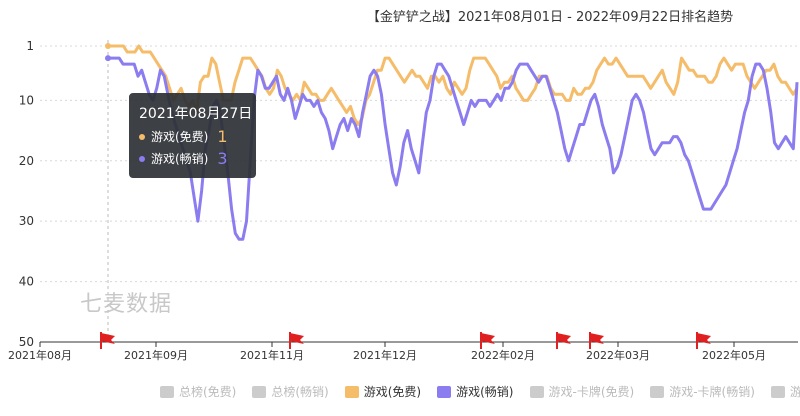 The height and width of the screenshot is (416, 800). Describe the element at coordinates (196, 114) in the screenshot. I see `tooltip-date: 2021年08月27日` at that location.